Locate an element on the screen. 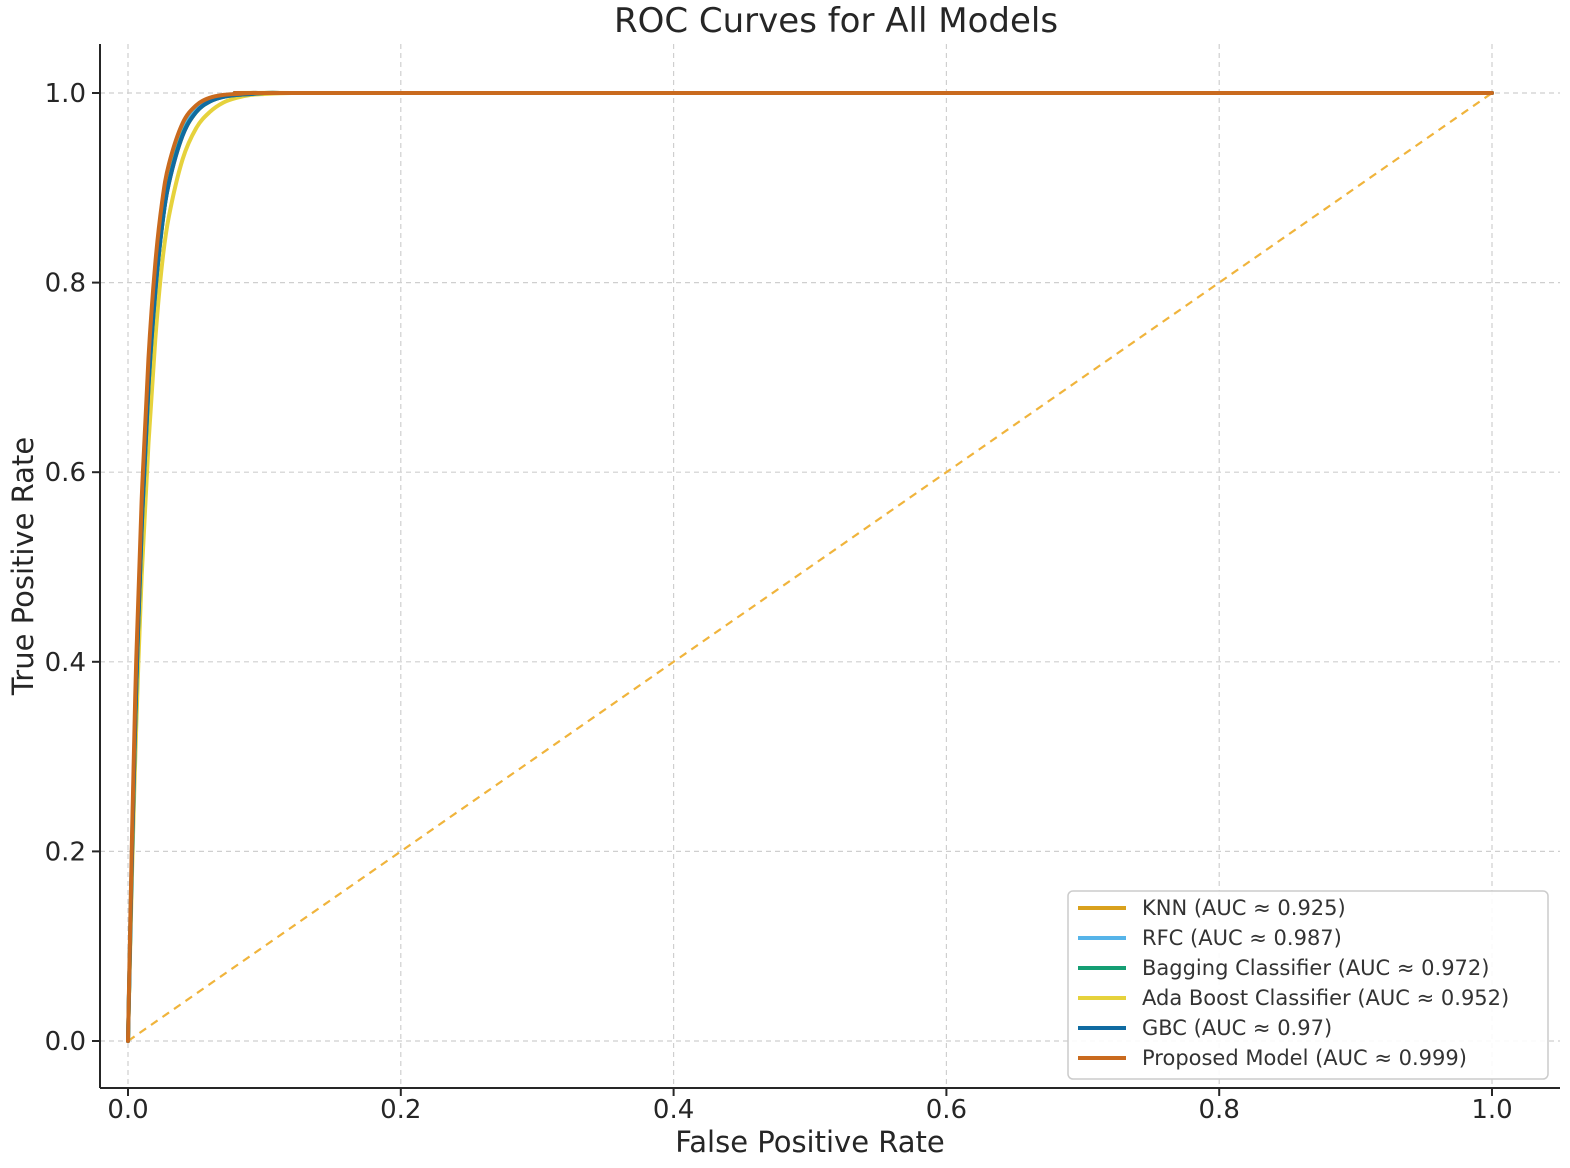  x-axis-title: False Positive Rate is located at coordinates (810, 1142).